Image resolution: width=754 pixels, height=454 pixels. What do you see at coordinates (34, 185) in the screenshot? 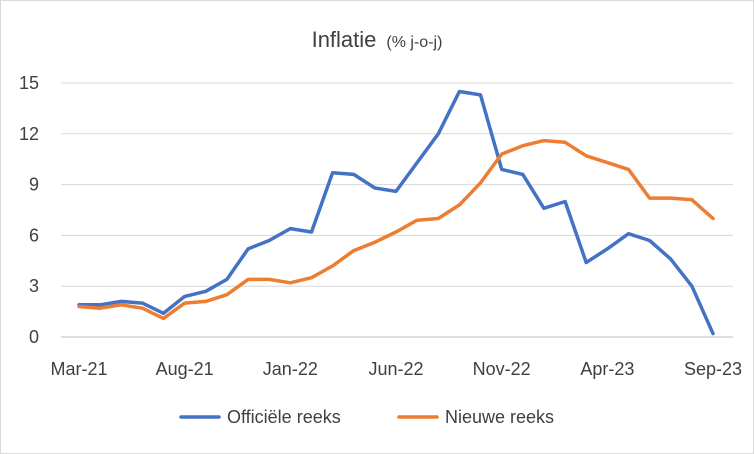
I see `y-tick-label: 9` at bounding box center [34, 185].